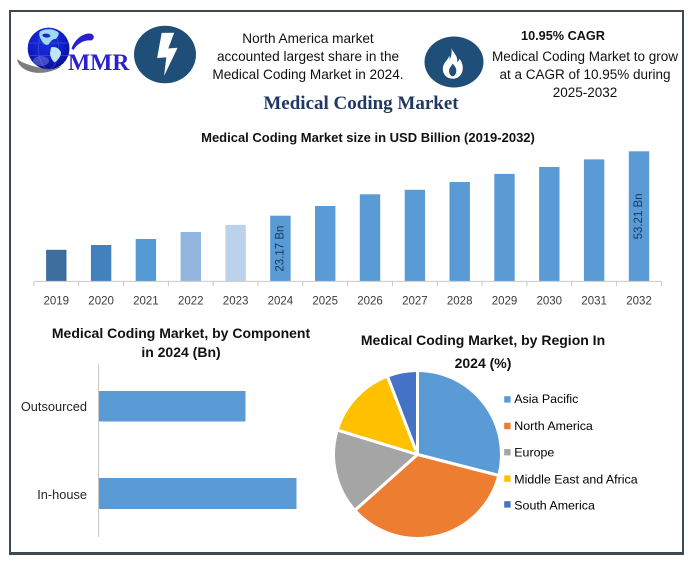  Describe the element at coordinates (534, 453) in the screenshot. I see `svg-text: Europe` at that location.